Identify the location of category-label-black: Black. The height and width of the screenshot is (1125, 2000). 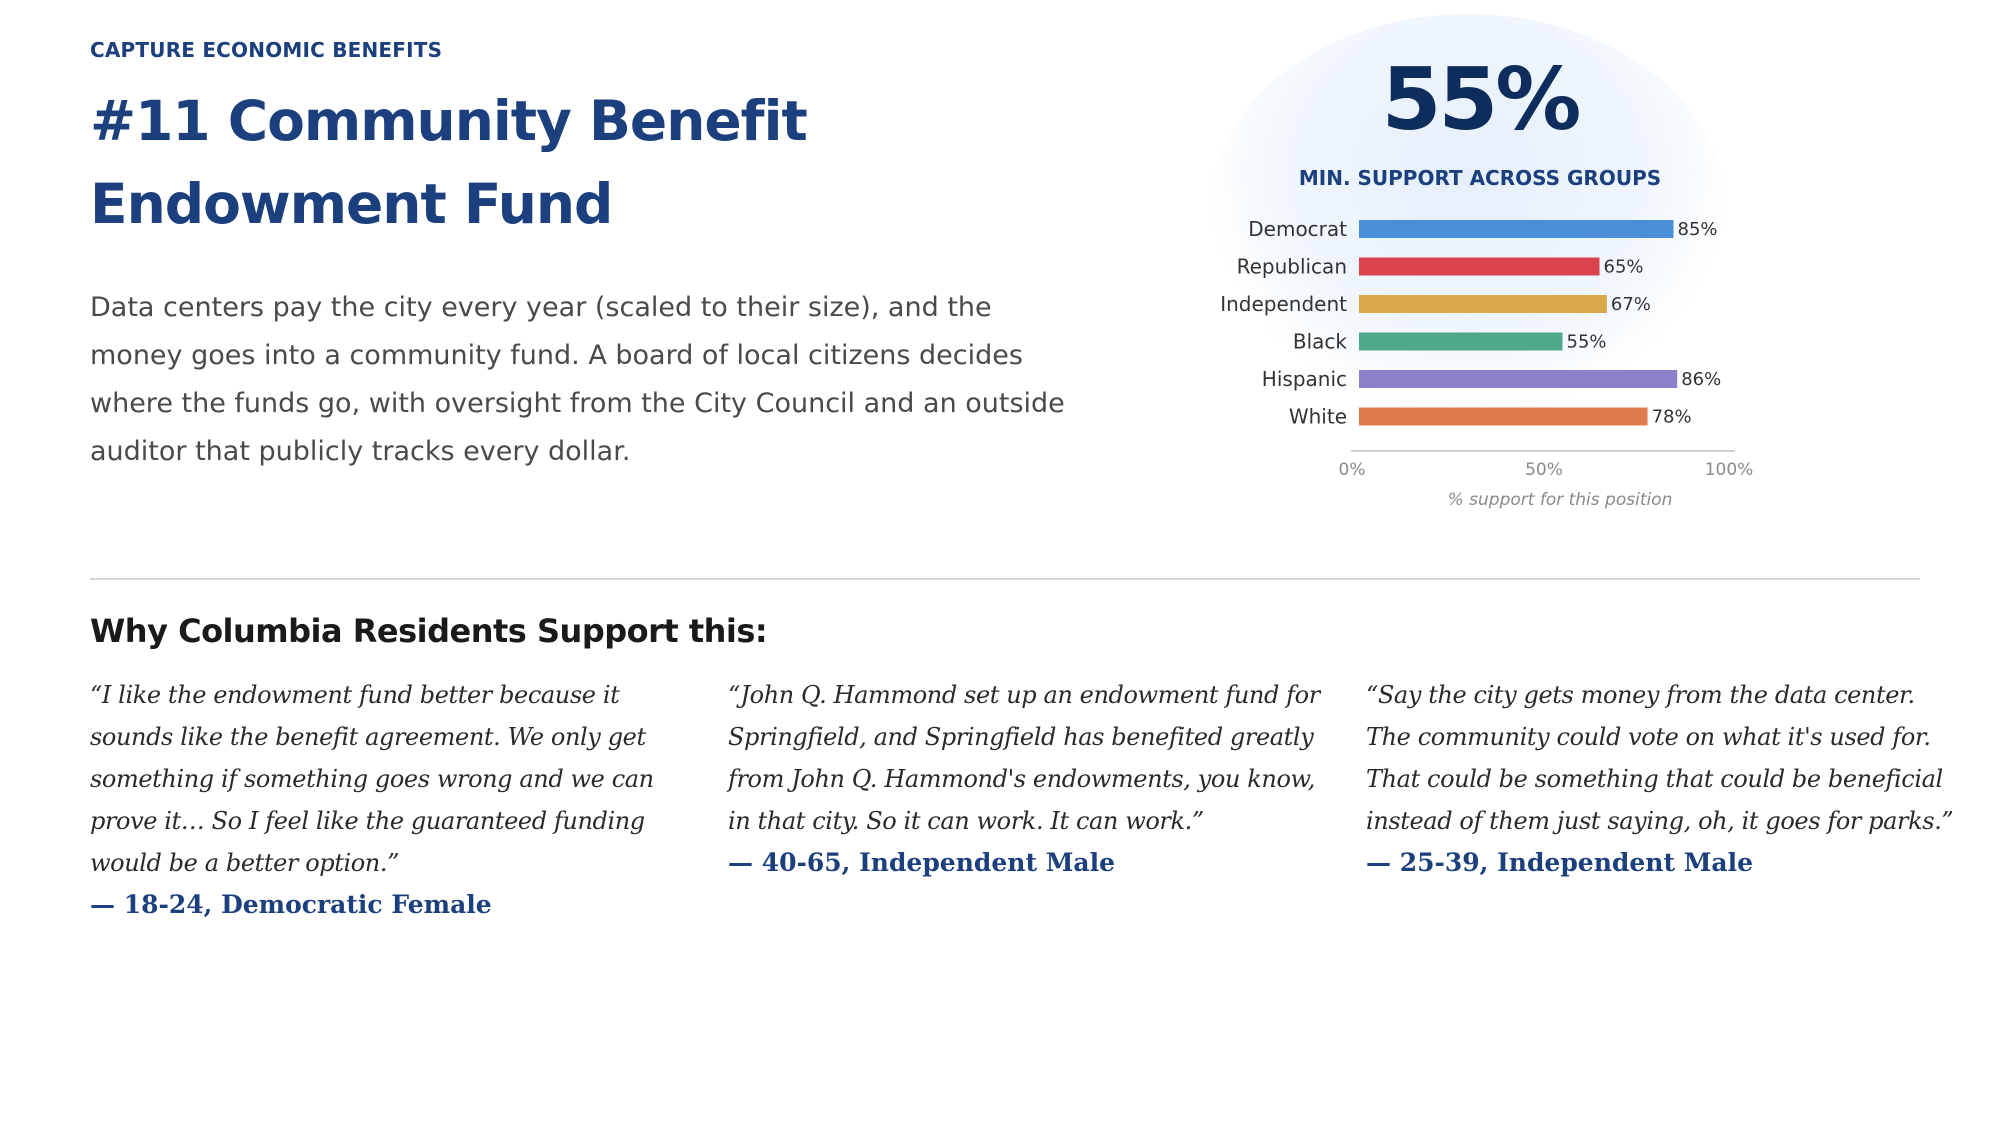
(1320, 342).